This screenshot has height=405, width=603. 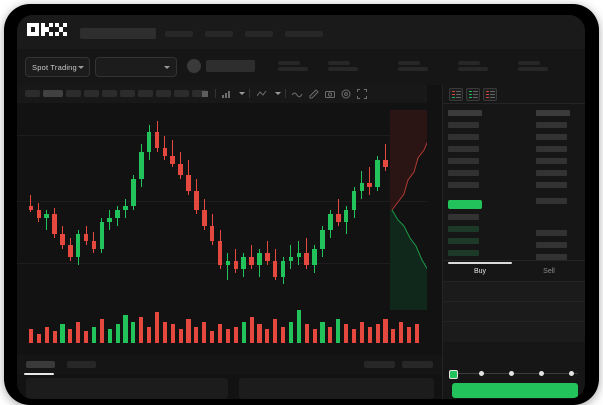 I want to click on market-mode-selector: Spot Trading, so click(x=57, y=67).